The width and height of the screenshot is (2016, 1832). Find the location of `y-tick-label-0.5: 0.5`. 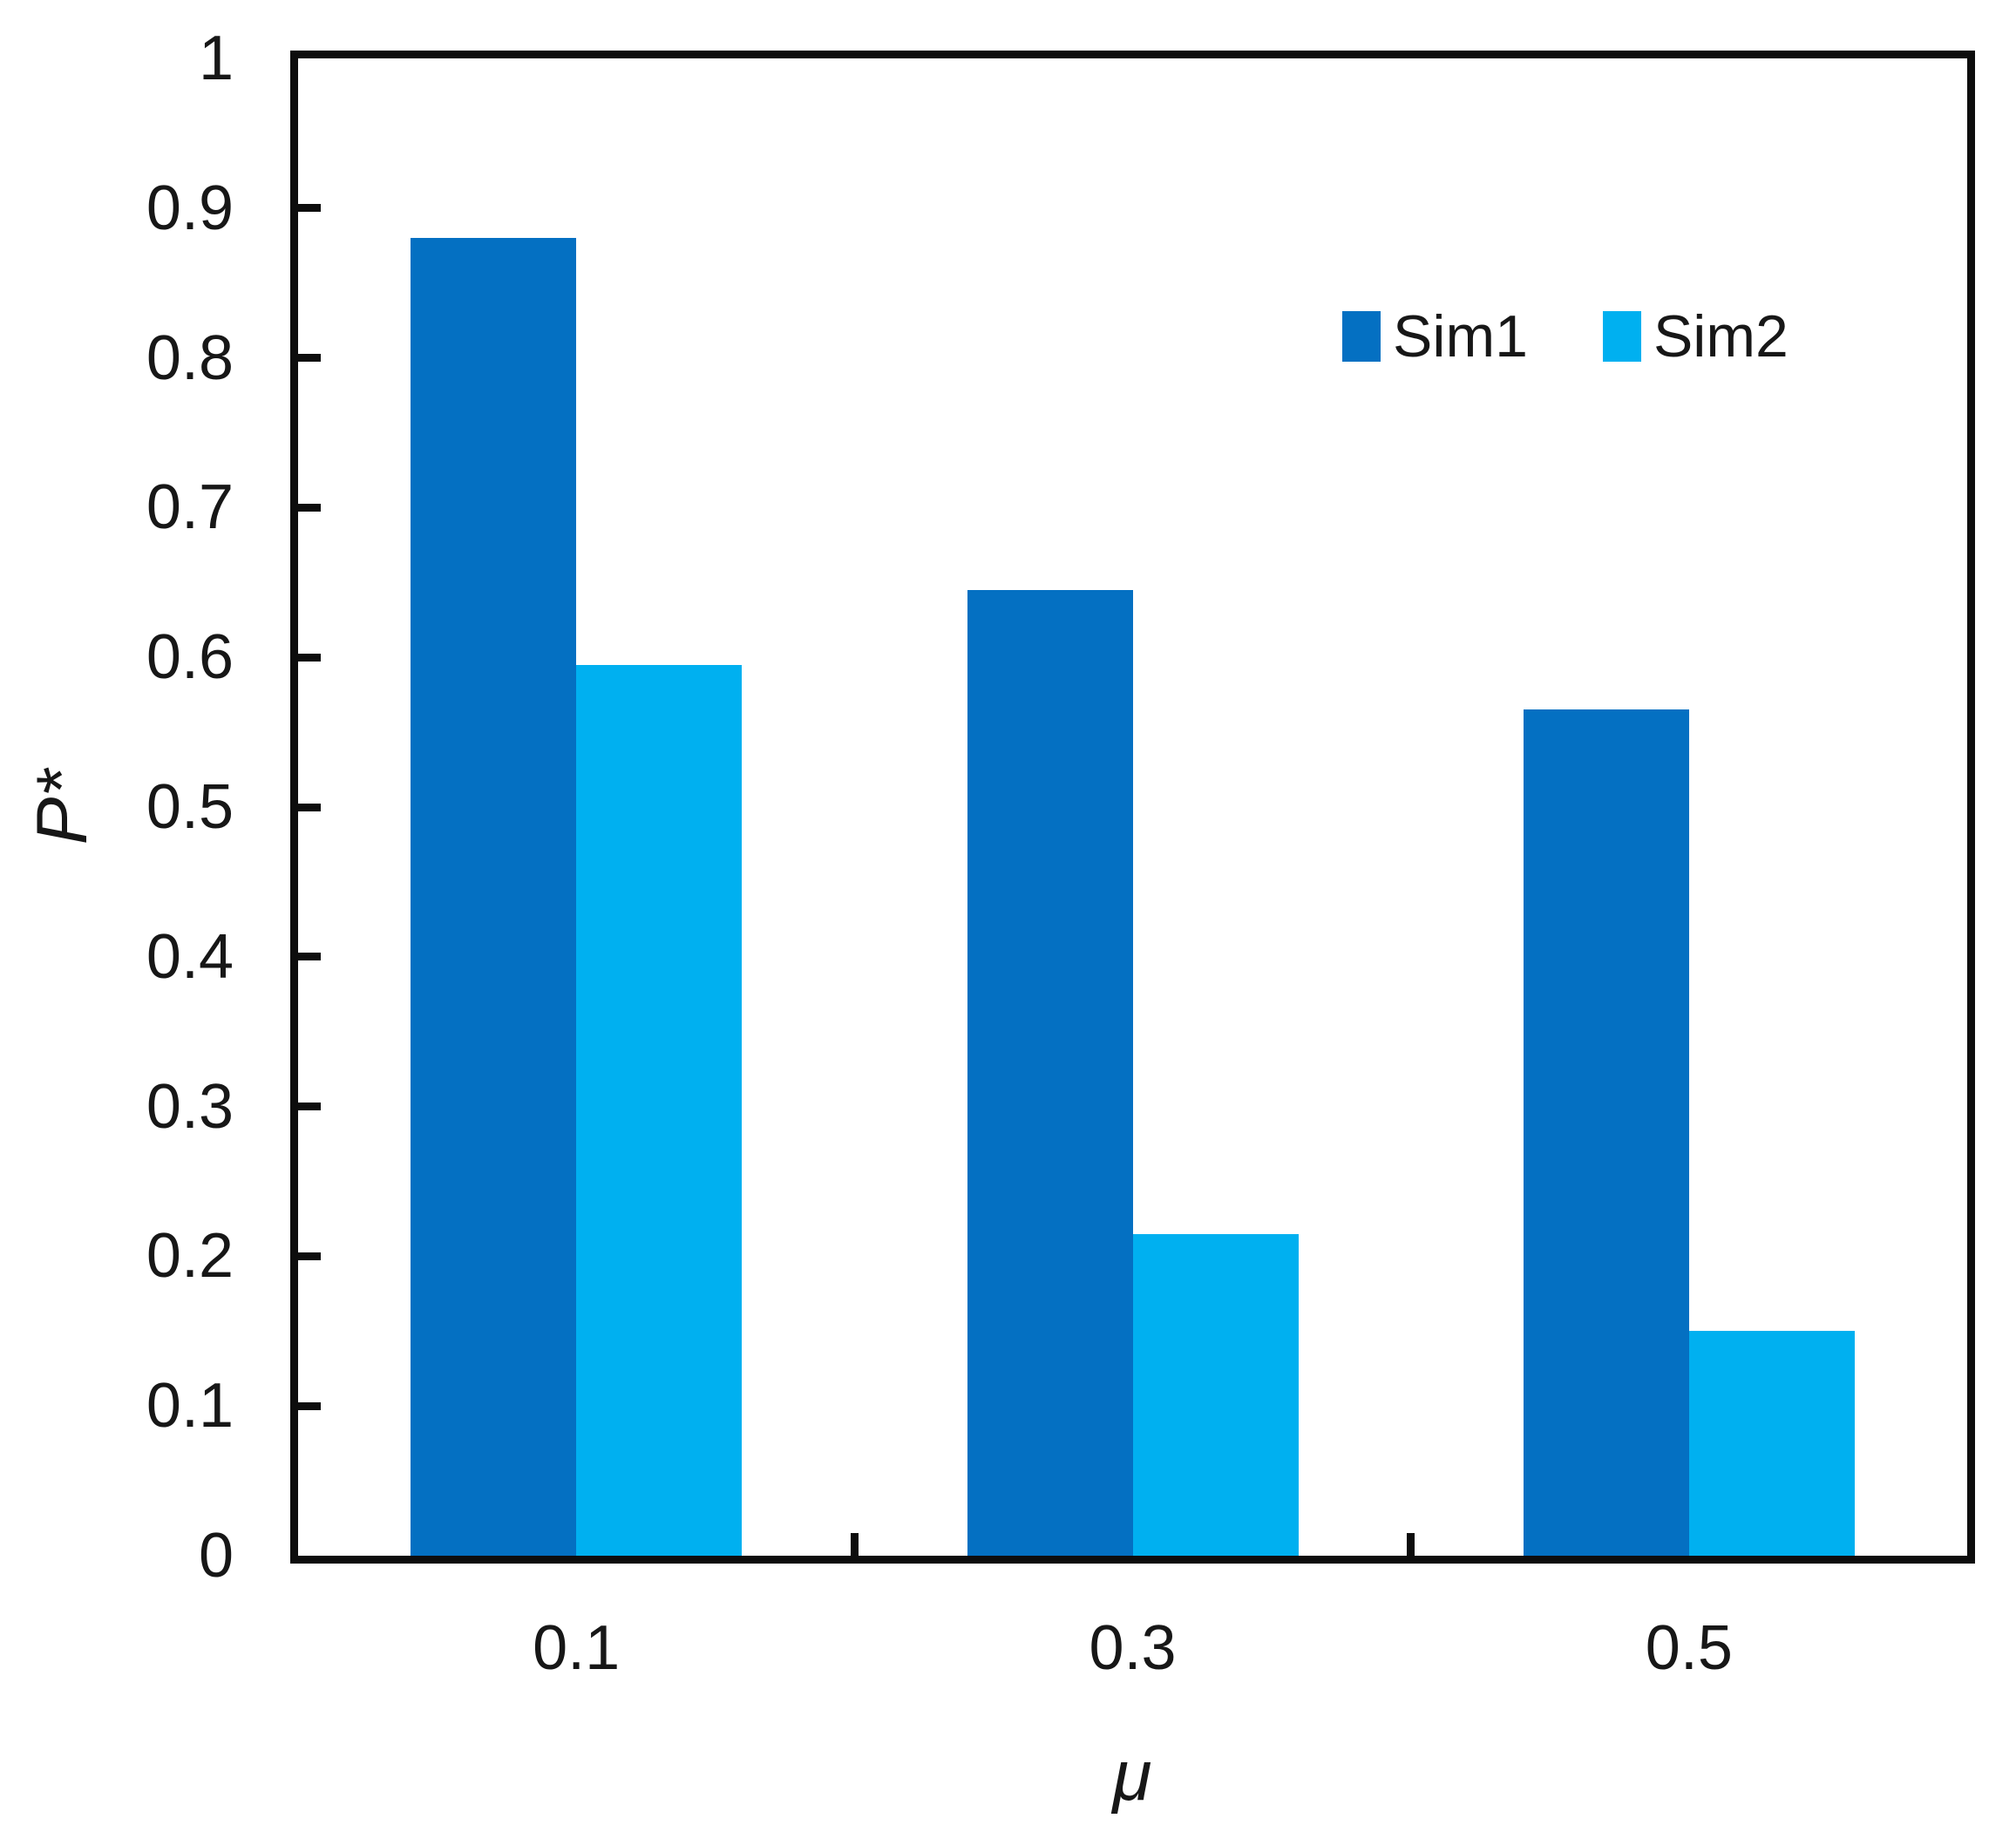

y-tick-label-0.5: 0.5 is located at coordinates (190, 807).